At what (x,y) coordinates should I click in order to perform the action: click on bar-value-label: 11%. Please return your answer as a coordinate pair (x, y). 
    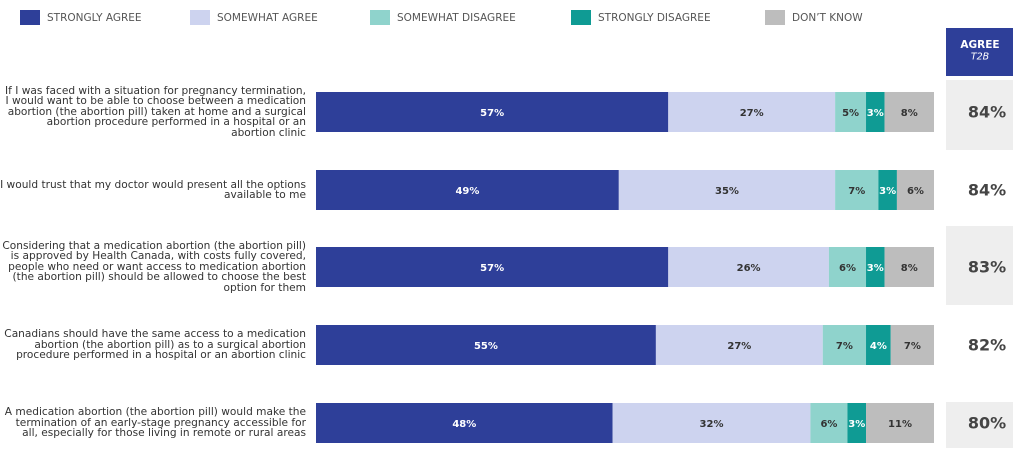
    Looking at the image, I should click on (900, 424).